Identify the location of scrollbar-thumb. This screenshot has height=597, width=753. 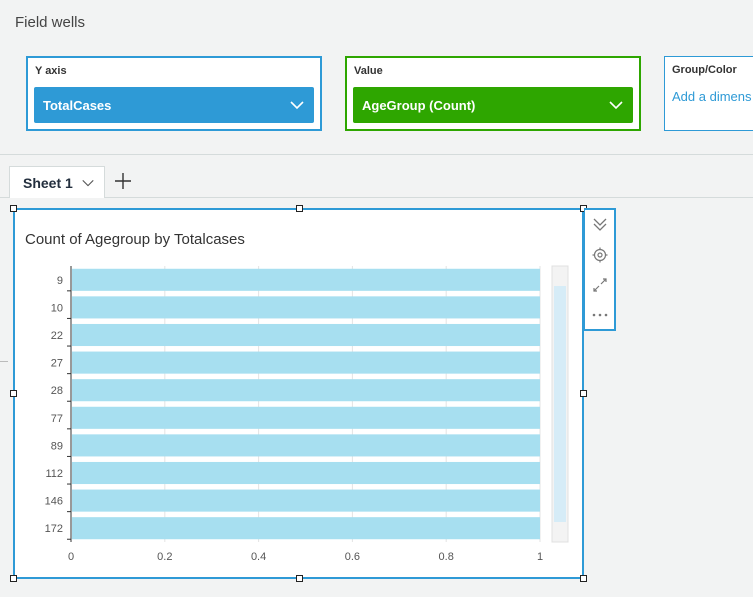
(560, 404).